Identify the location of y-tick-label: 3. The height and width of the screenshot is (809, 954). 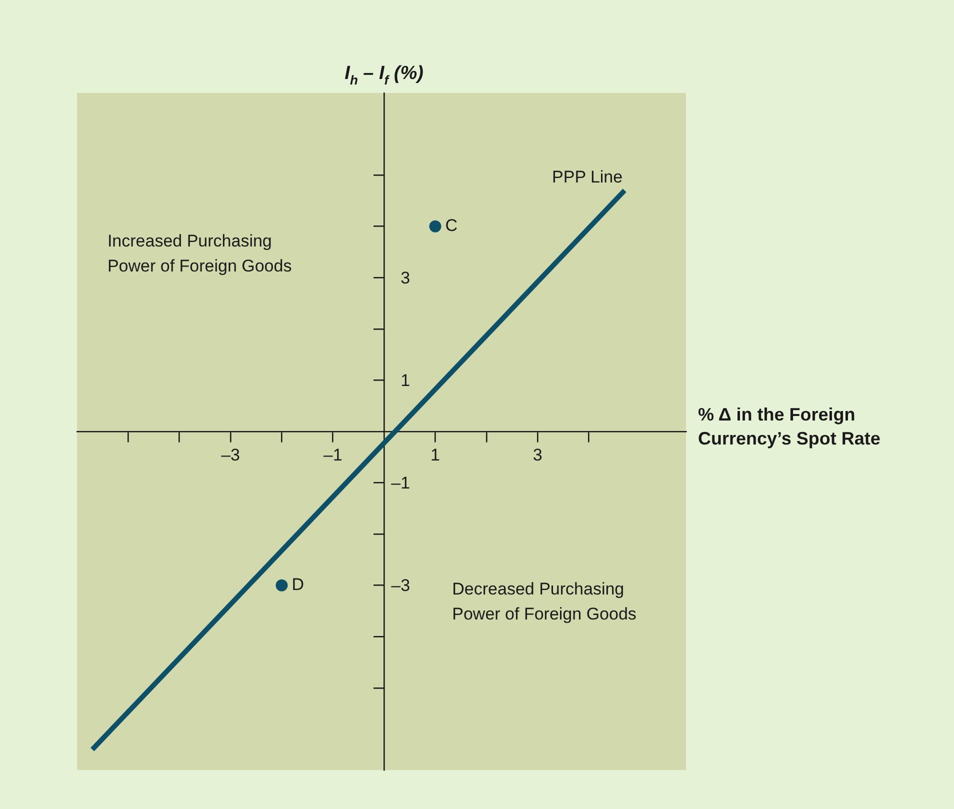
(405, 278).